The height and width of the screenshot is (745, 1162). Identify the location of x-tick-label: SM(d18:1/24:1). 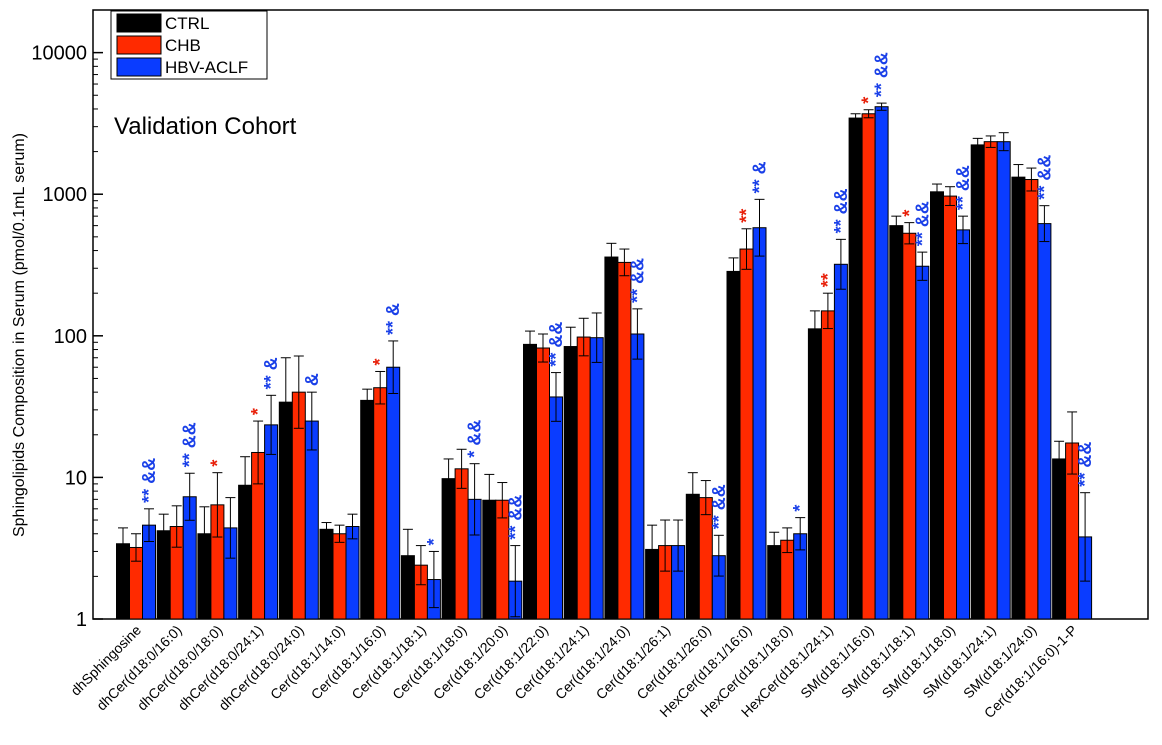
(959, 662).